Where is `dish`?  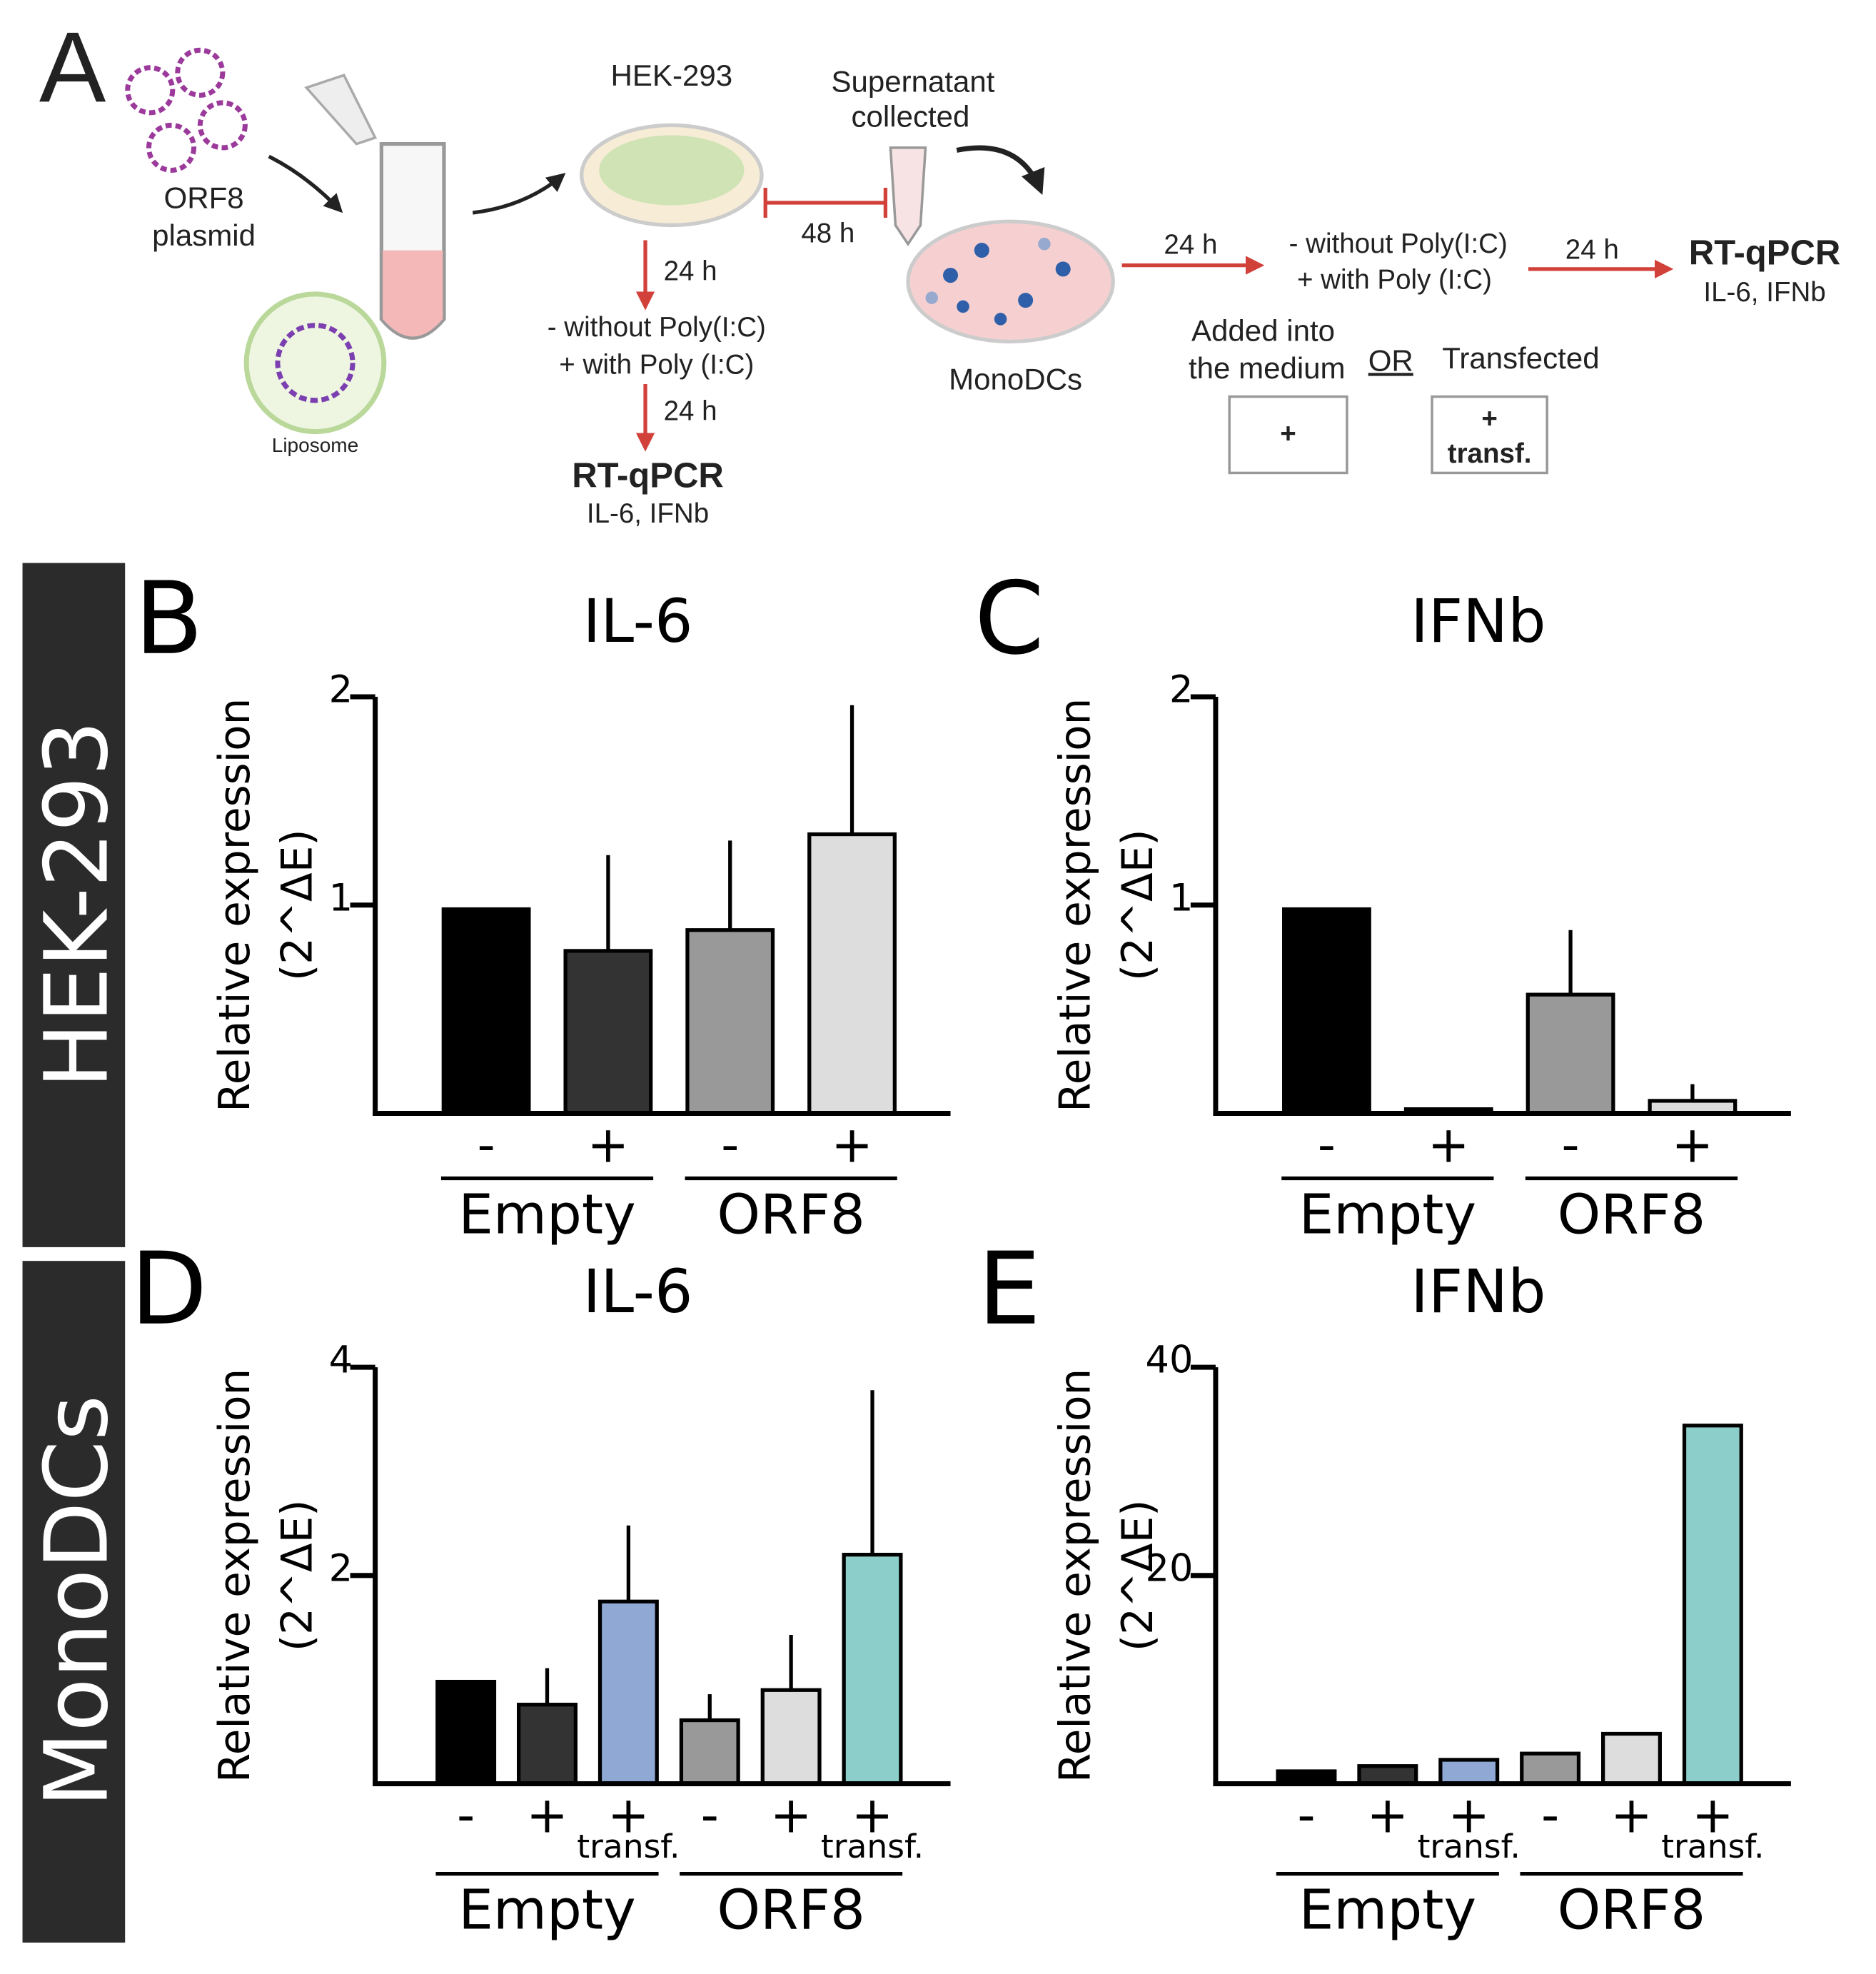
dish is located at coordinates (1010, 282).